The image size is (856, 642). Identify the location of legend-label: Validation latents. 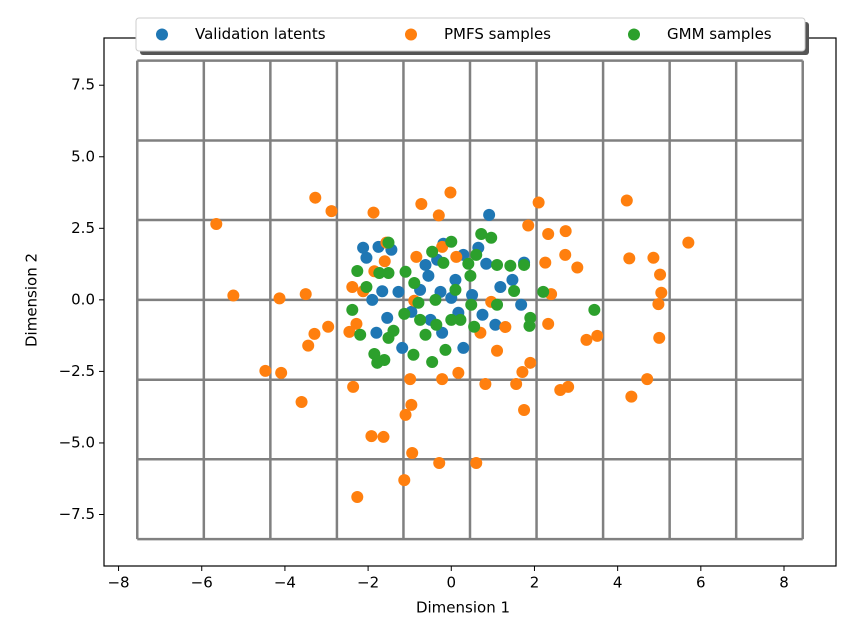
(260, 34).